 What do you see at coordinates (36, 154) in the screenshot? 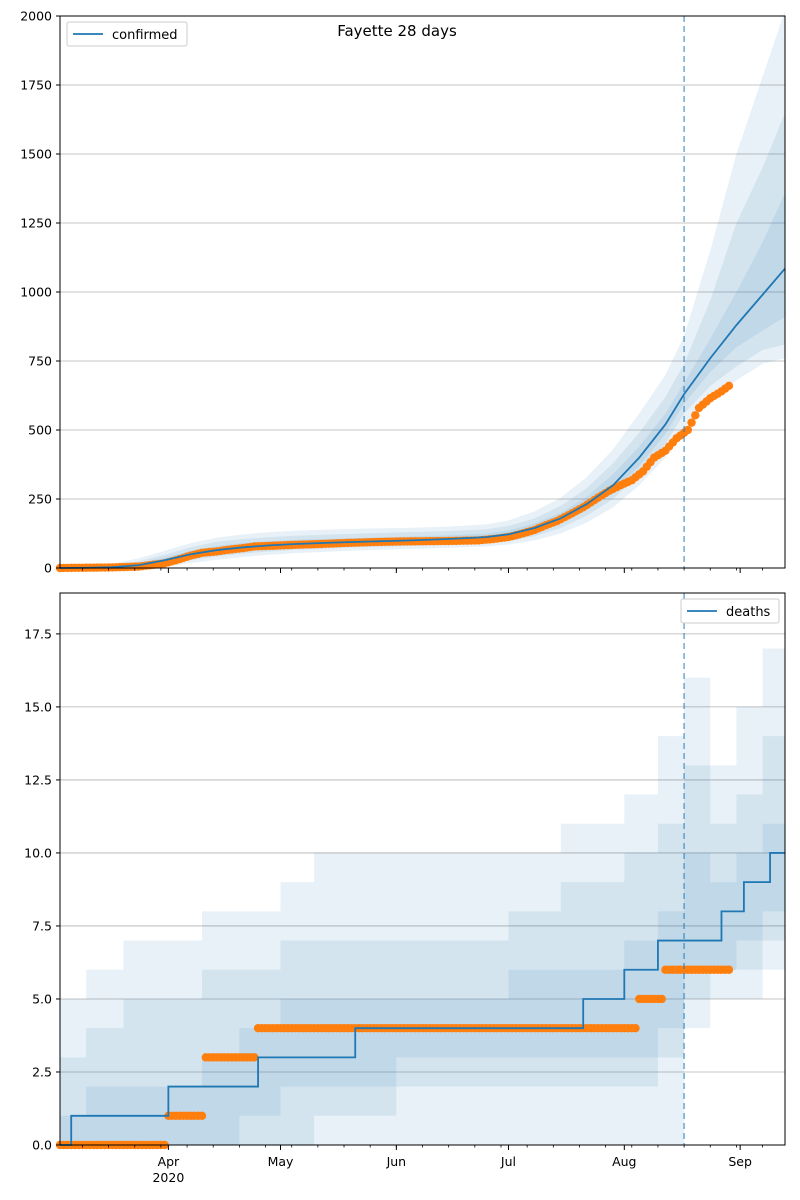
I see `y-tick-label: 1500` at bounding box center [36, 154].